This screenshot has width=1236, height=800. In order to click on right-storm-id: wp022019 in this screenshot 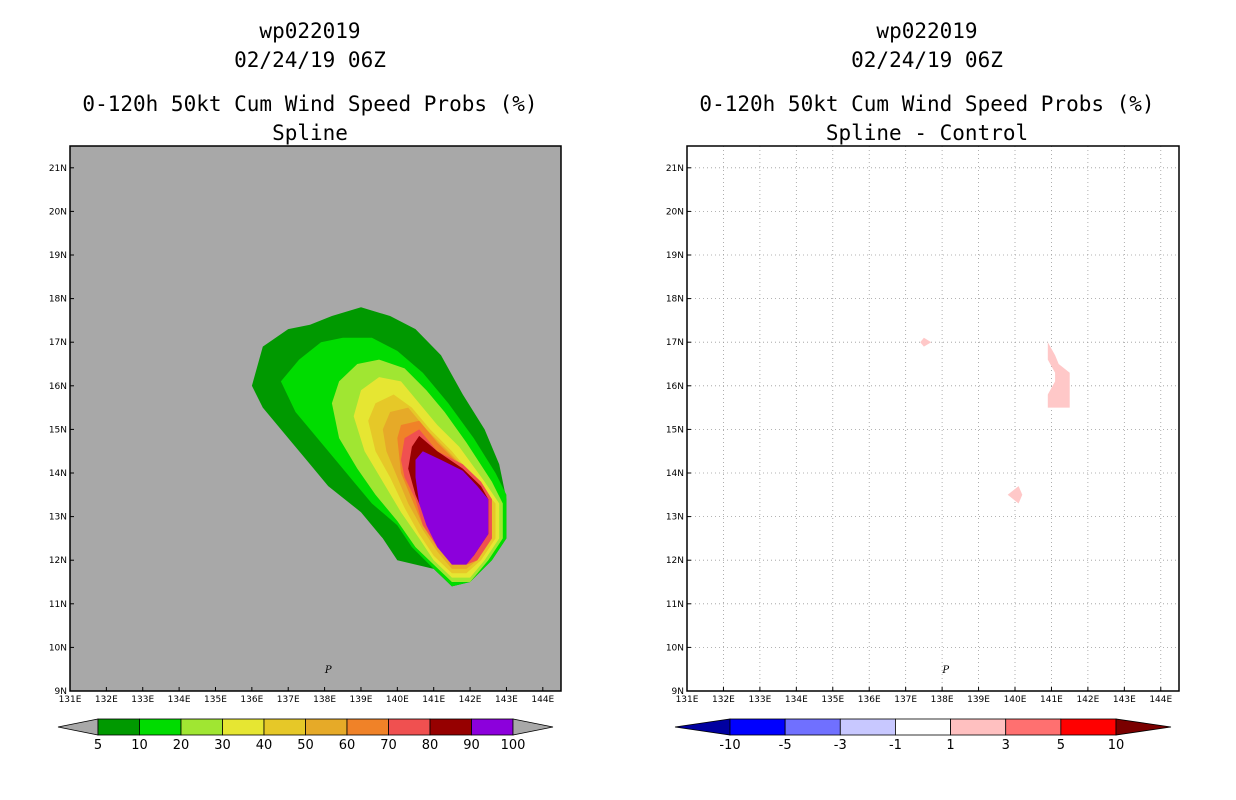, I will do `click(927, 31)`.